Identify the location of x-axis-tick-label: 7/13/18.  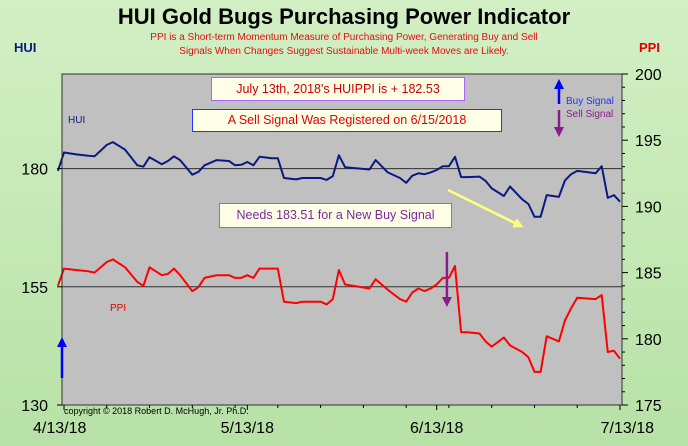
(627, 428).